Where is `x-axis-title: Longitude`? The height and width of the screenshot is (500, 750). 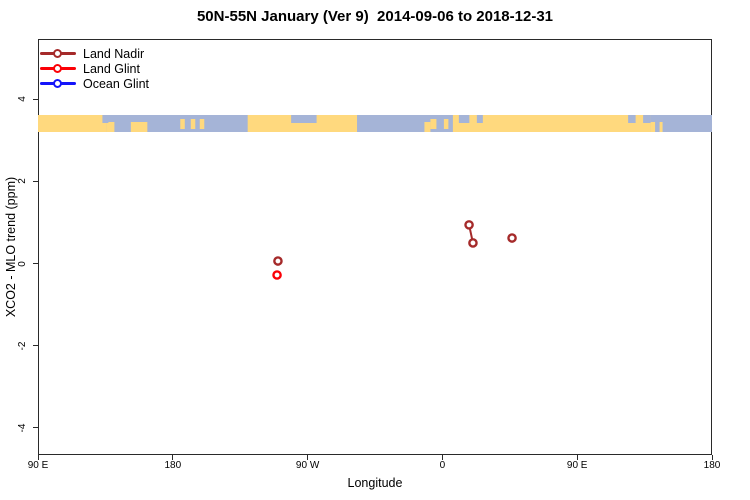
x-axis-title: Longitude is located at coordinates (375, 483).